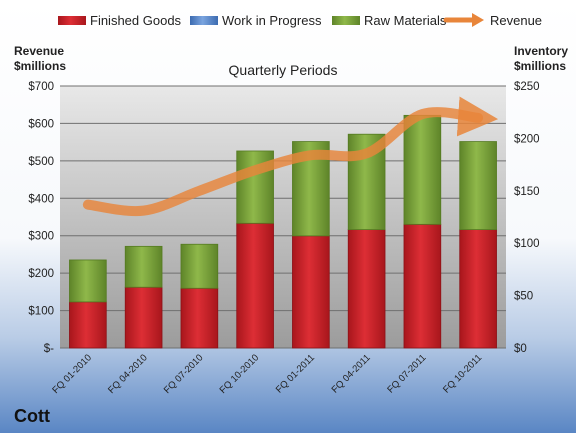 The height and width of the screenshot is (433, 576). What do you see at coordinates (41, 124) in the screenshot?
I see `left-tick-label: $600` at bounding box center [41, 124].